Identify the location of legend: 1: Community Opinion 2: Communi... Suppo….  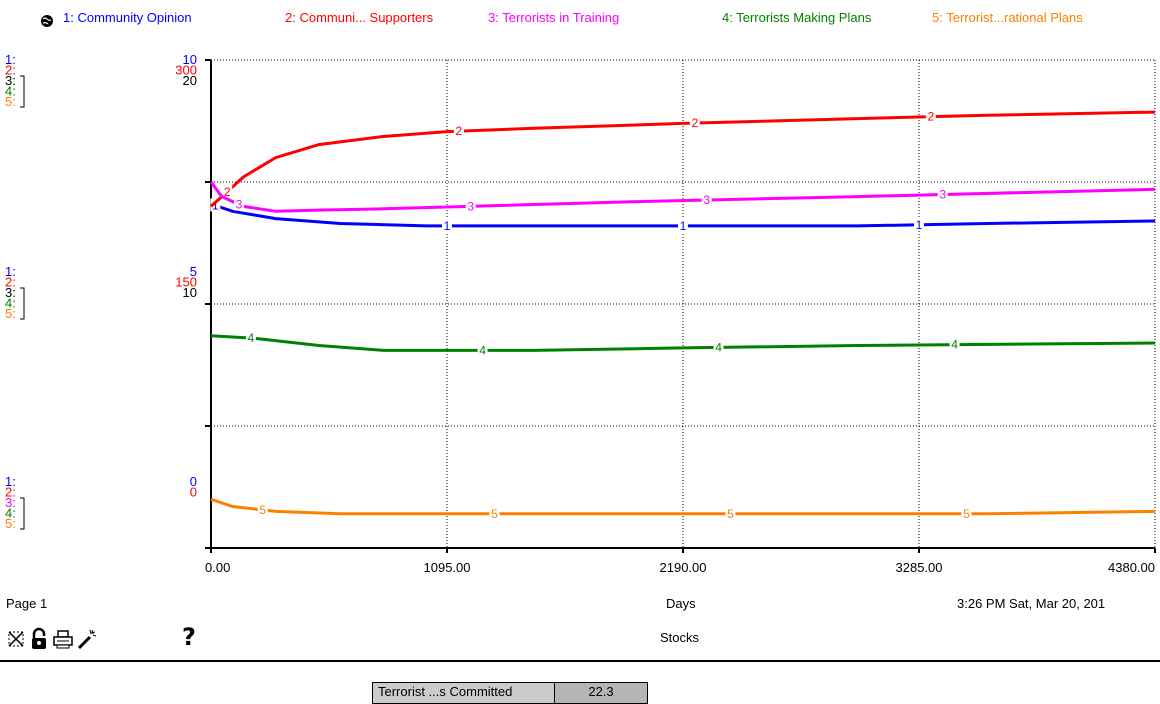
(580, 17).